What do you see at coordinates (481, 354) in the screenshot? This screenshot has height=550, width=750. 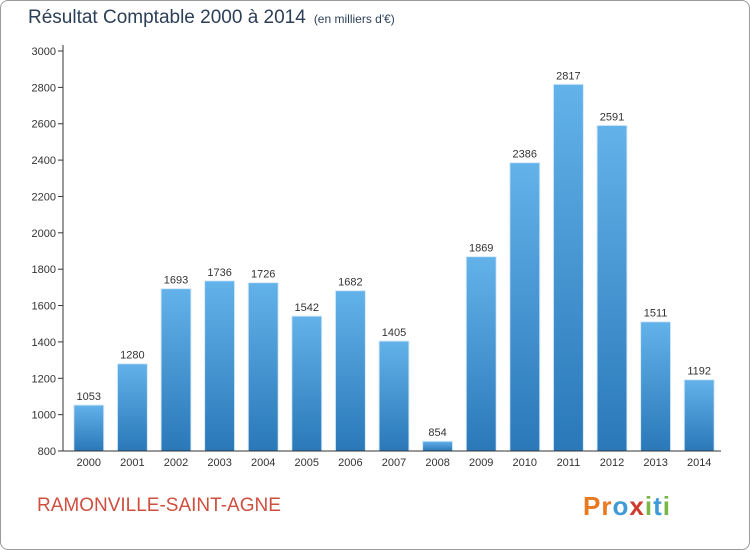 I see `bar-2009` at bounding box center [481, 354].